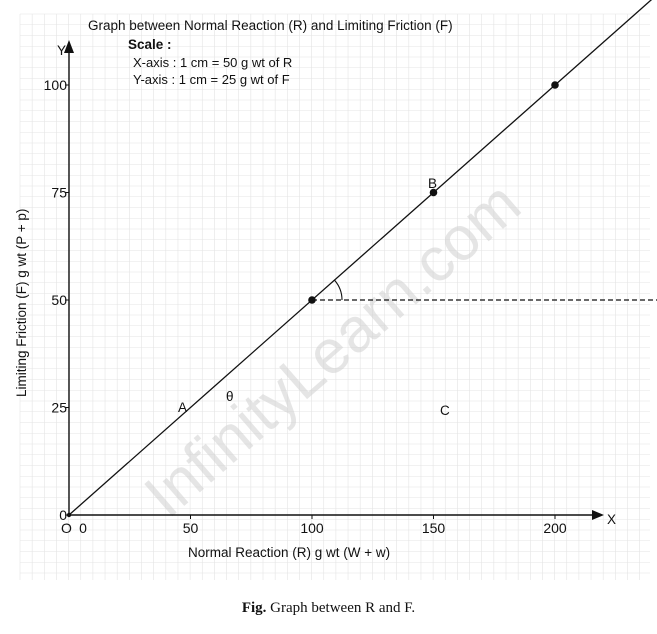  What do you see at coordinates (69, 515) in the screenshot?
I see `origin-point` at bounding box center [69, 515].